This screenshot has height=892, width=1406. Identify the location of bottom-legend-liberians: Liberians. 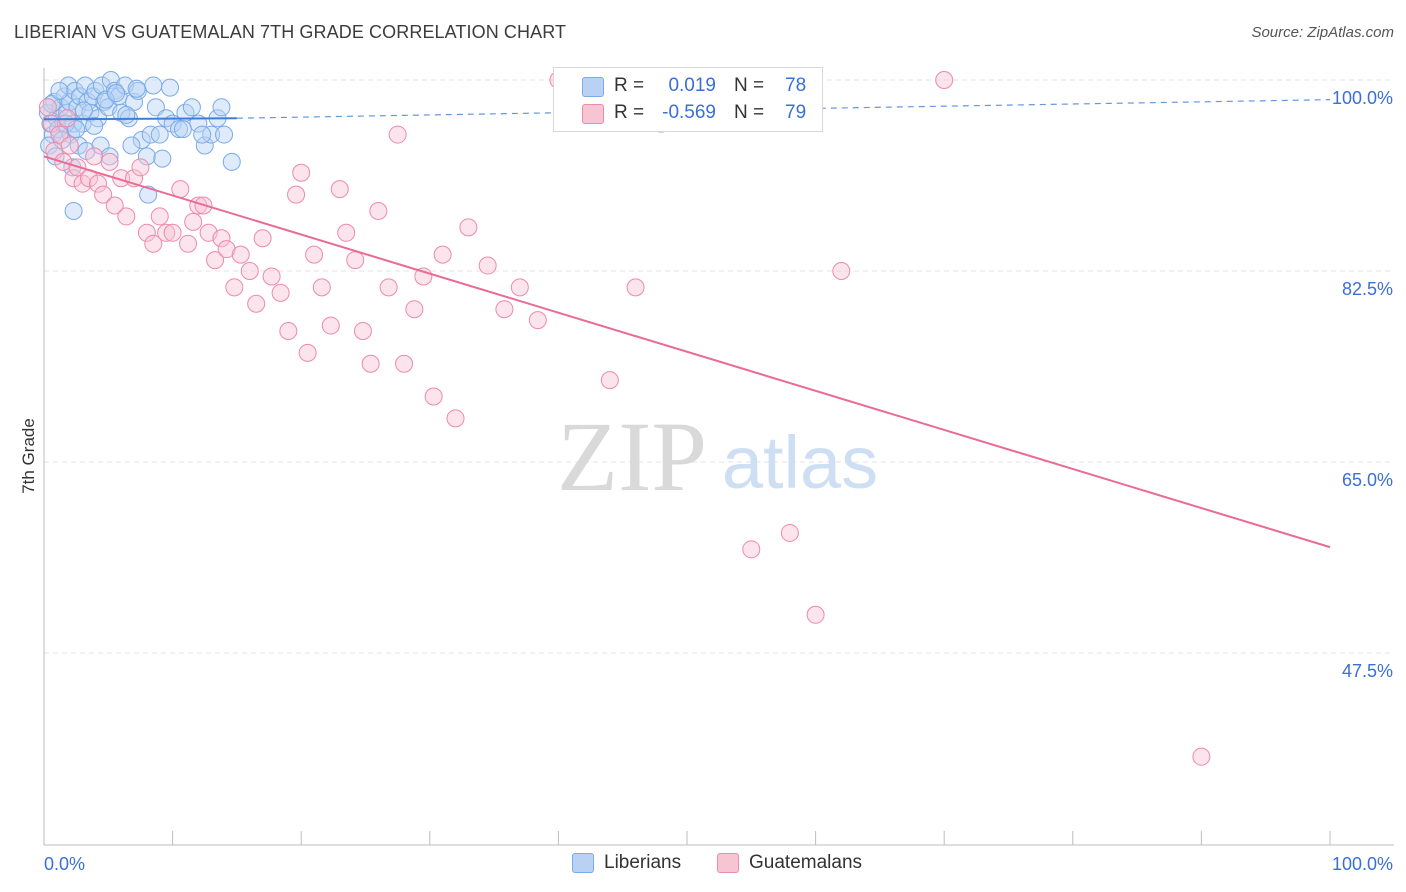
(637, 863).